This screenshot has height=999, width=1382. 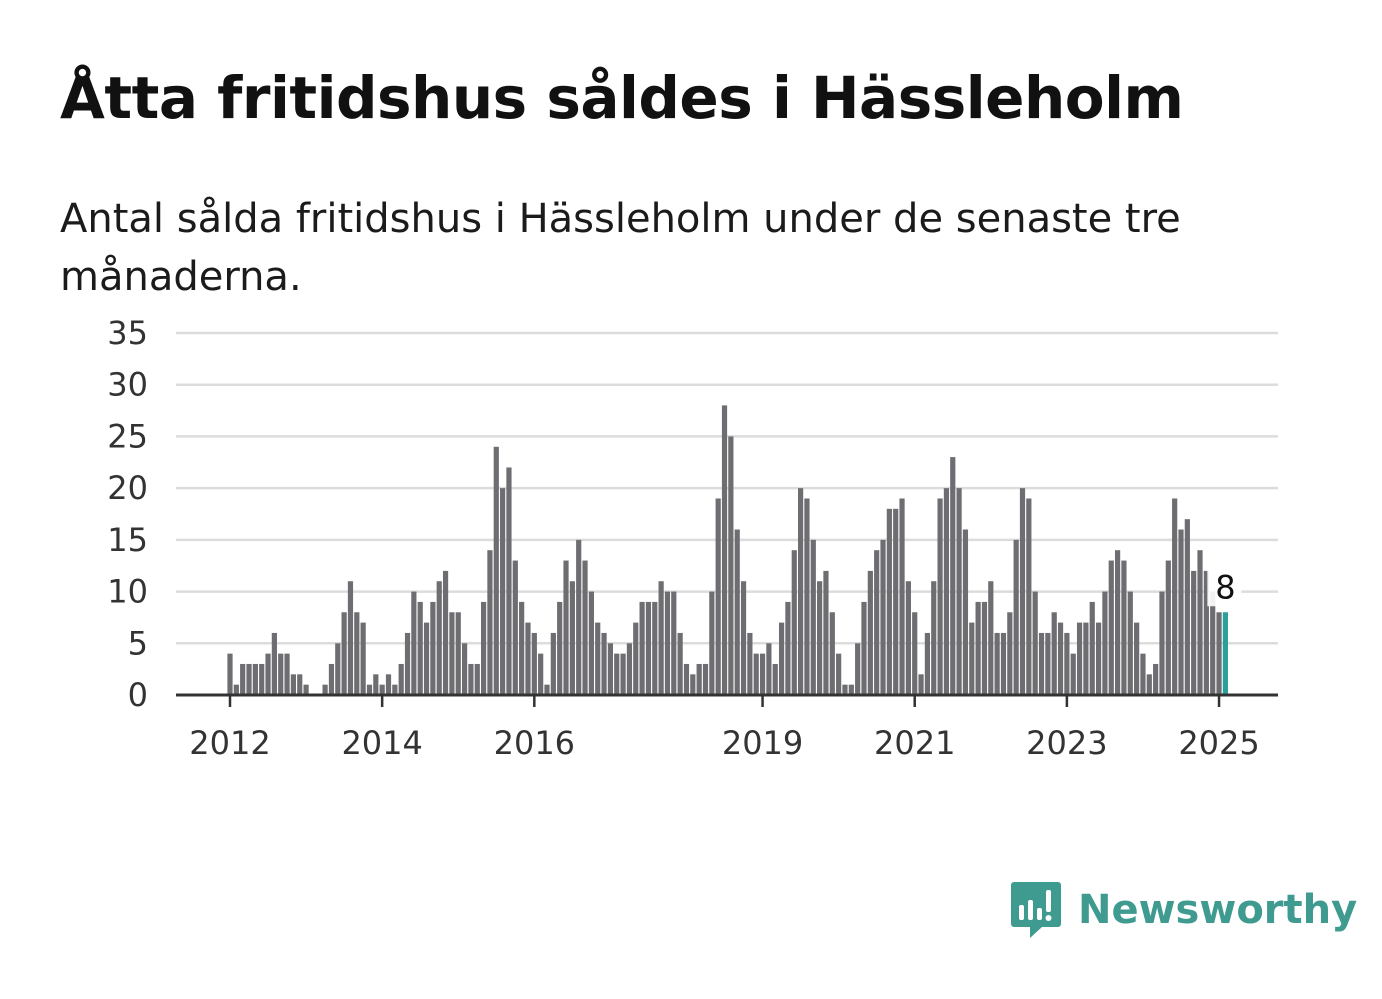 What do you see at coordinates (1218, 910) in the screenshot?
I see `logo-text: Newsworthy` at bounding box center [1218, 910].